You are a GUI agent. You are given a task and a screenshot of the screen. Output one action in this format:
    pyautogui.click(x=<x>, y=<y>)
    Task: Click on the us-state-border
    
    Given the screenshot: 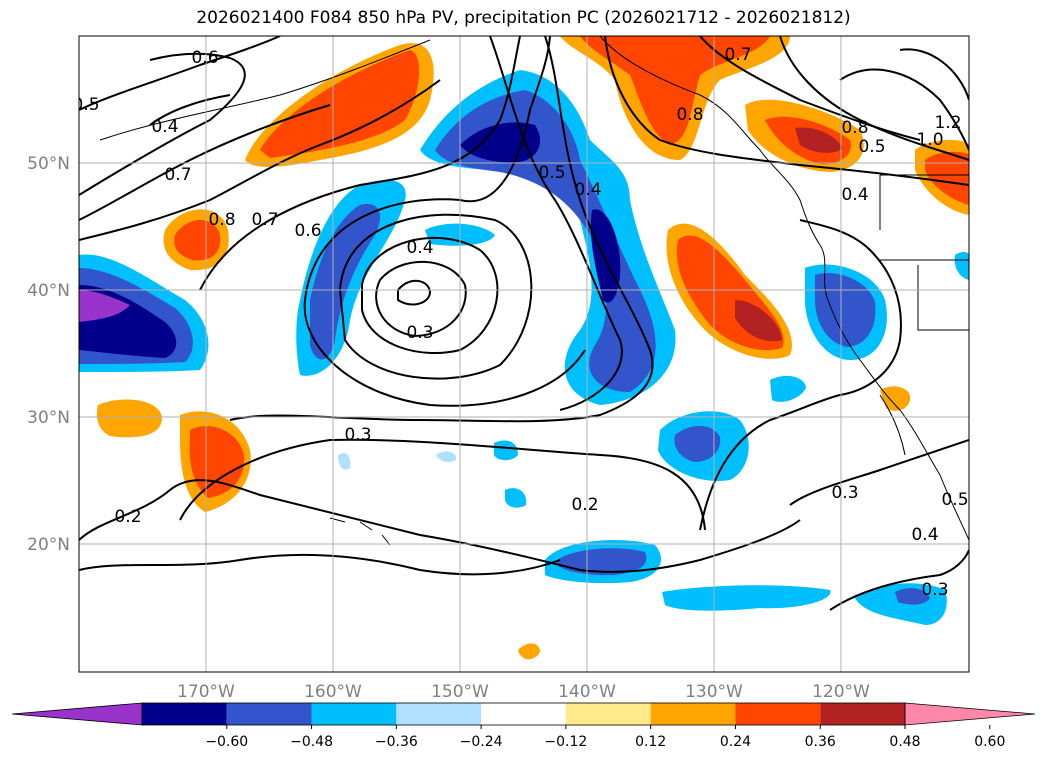 What is the action you would take?
    pyautogui.click(x=924, y=252)
    